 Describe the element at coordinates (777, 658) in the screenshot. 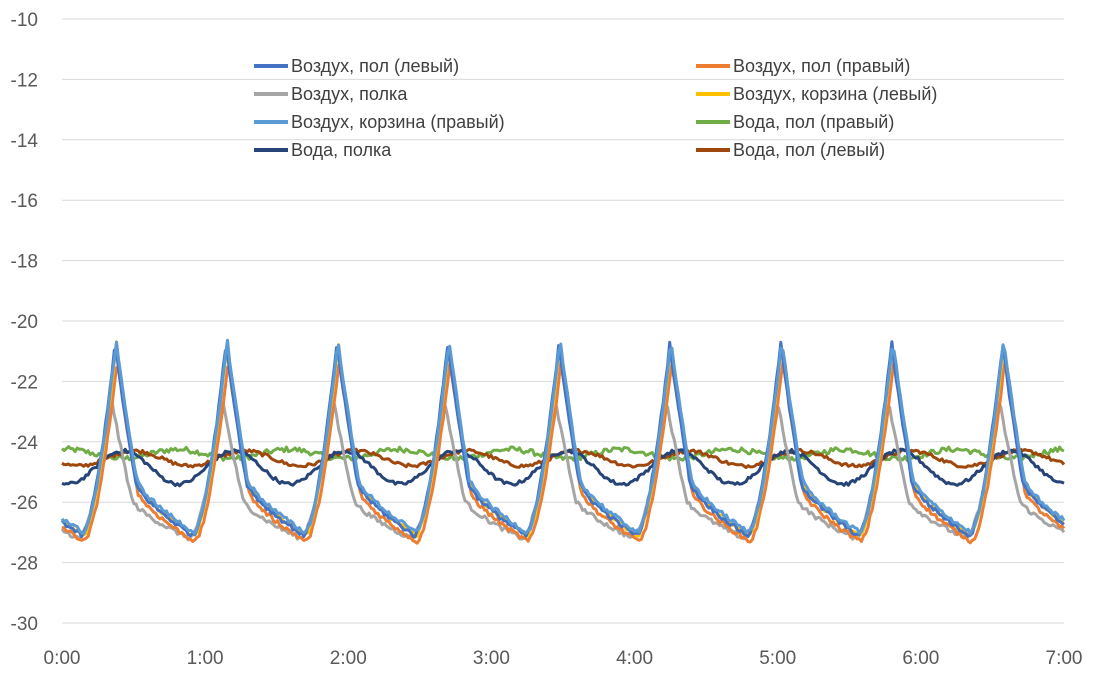

I see `x-tick-label: 5:00` at that location.